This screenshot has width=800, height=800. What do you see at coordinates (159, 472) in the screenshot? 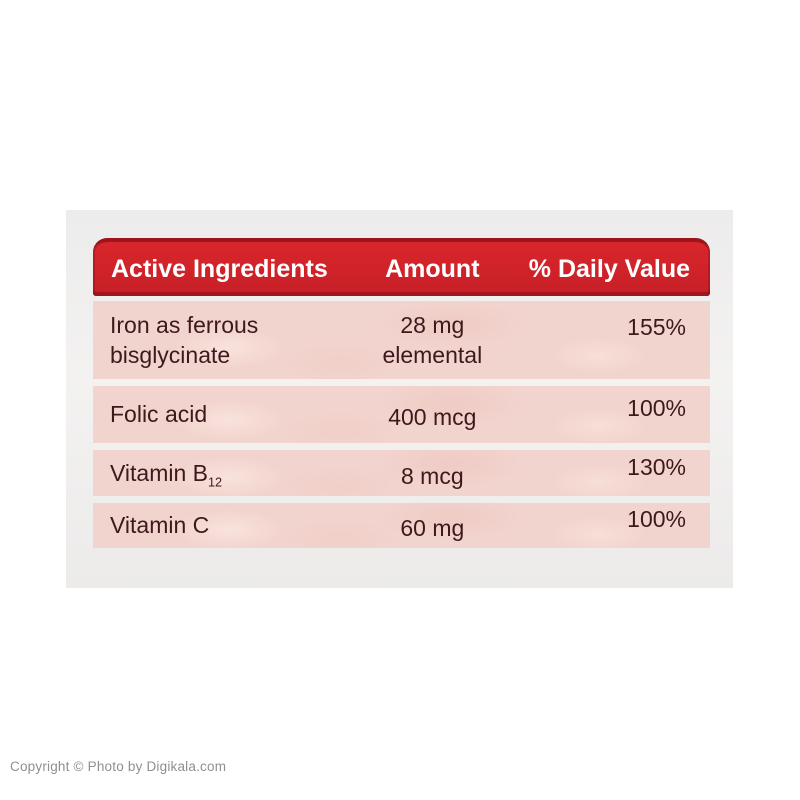
I see `ingredient-name: Vitamin B` at bounding box center [159, 472].